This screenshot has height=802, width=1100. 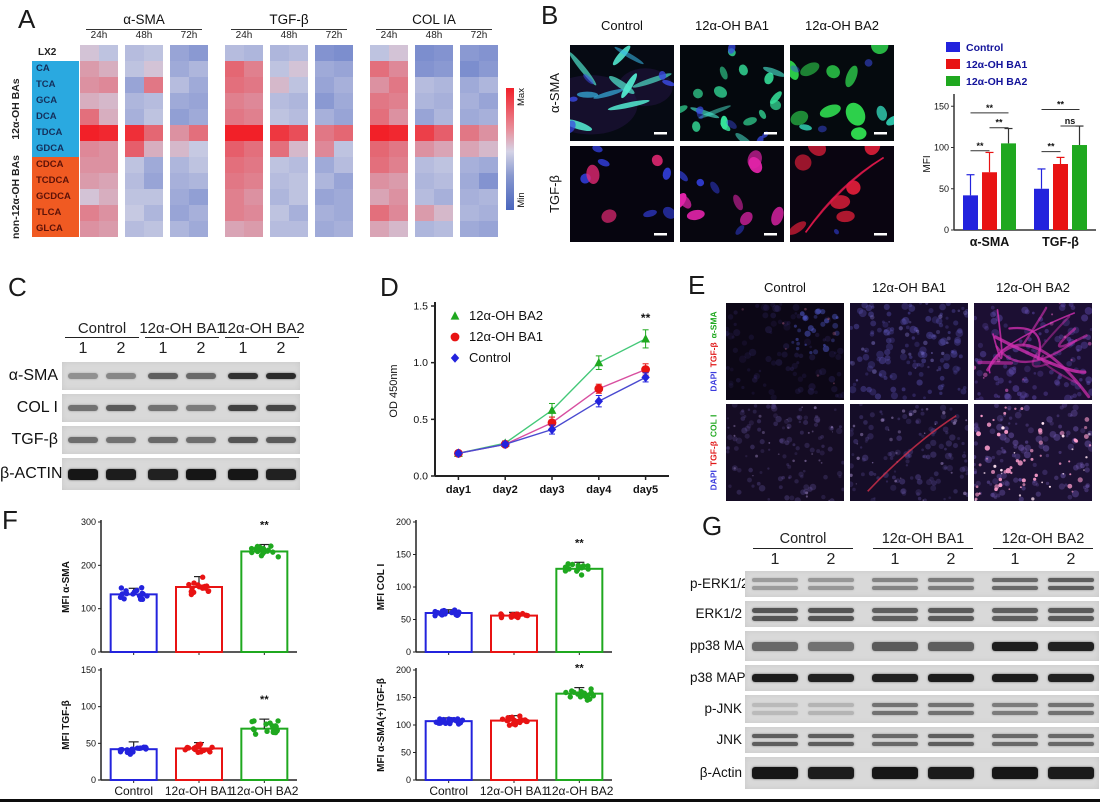 I want to click on timepoint-label: 24h, so click(x=99, y=35).